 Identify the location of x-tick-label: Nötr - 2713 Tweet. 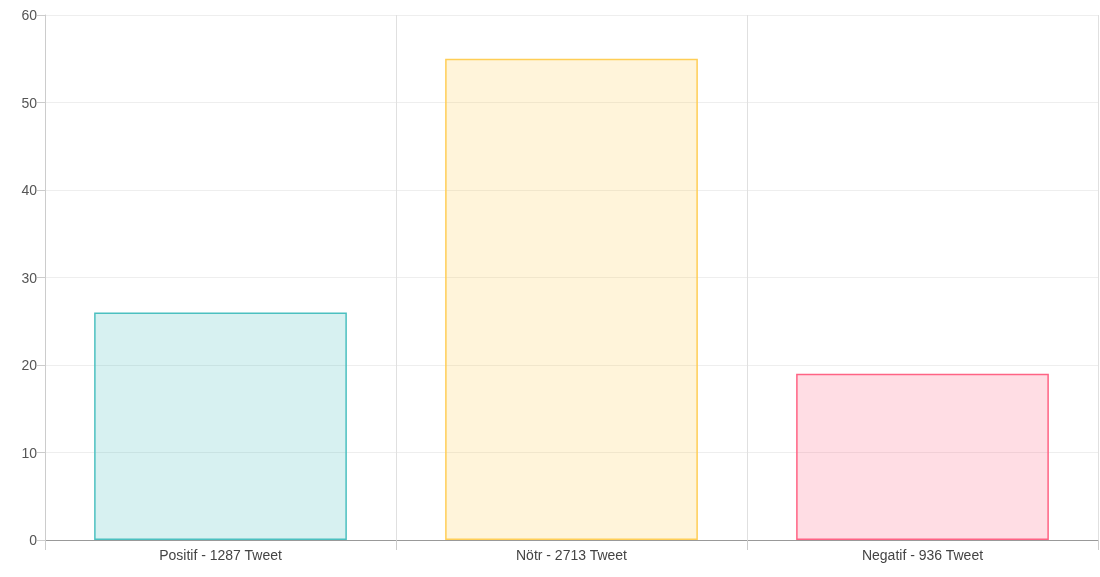
(571, 555).